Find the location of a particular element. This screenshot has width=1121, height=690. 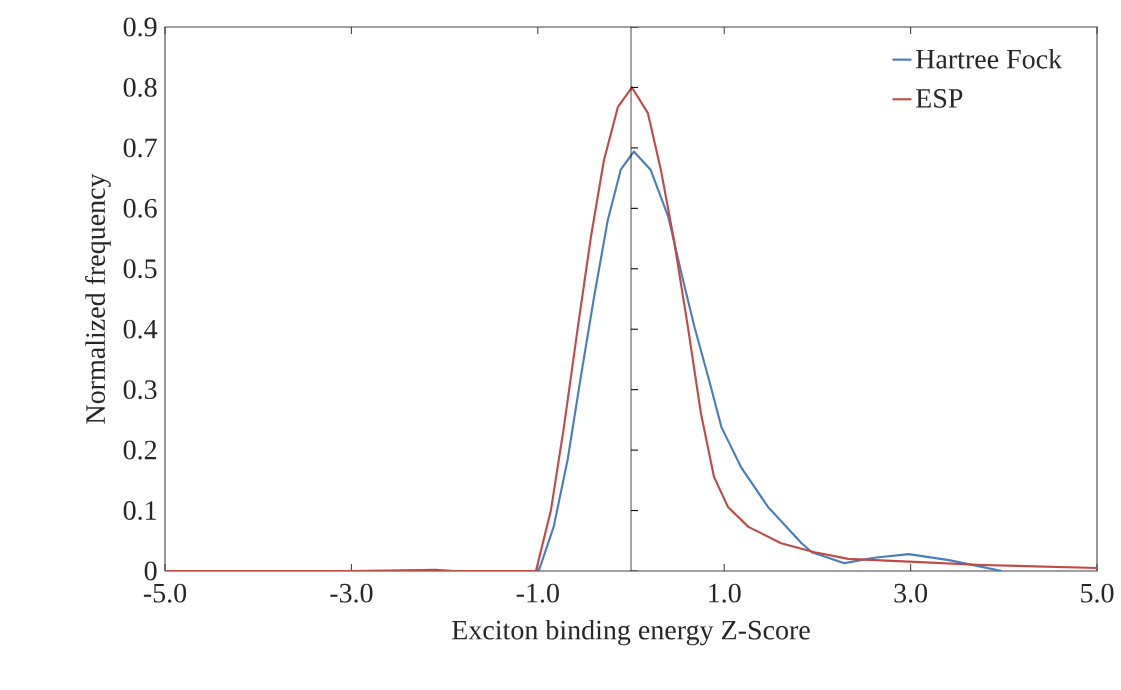

x-axis-title: Exciton binding energy Z-Score is located at coordinates (631, 632).